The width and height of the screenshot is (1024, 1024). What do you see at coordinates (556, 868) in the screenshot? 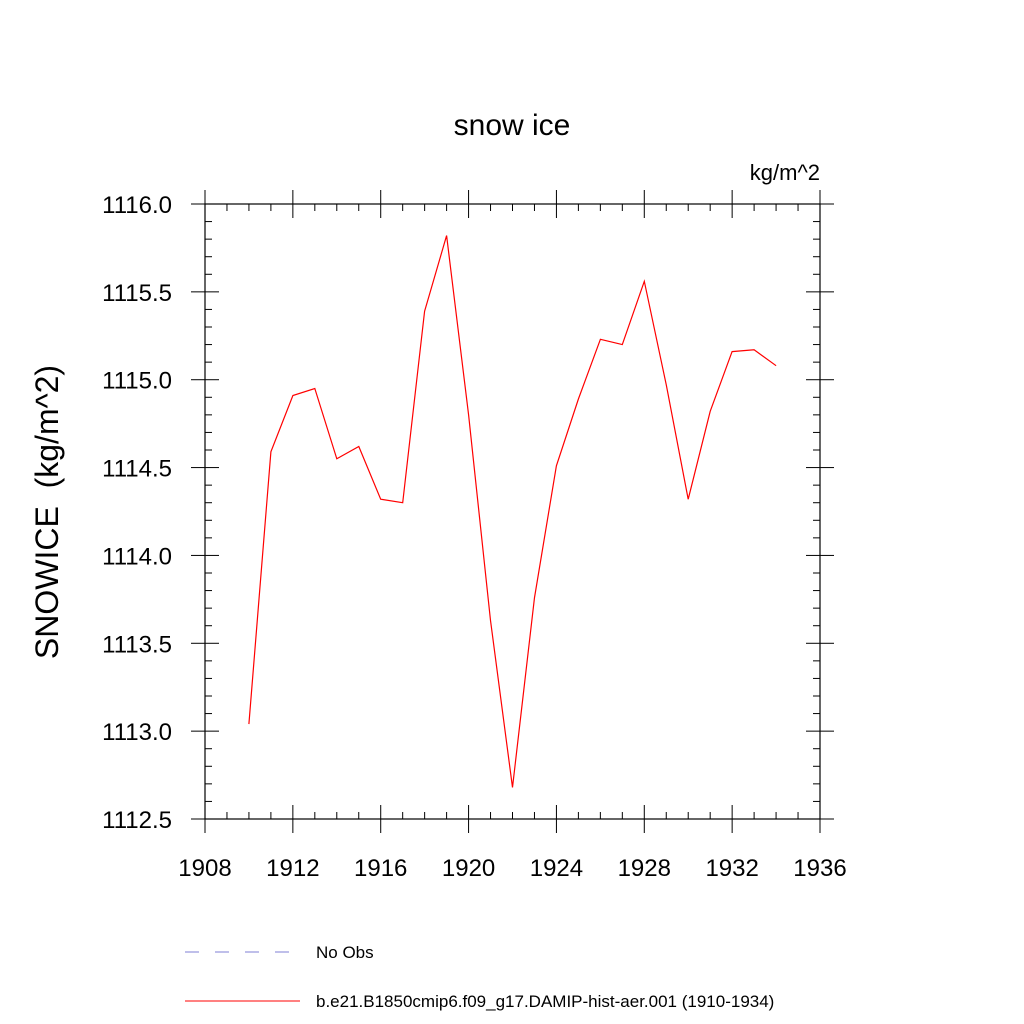
I see `x-tick-label: 1924` at bounding box center [556, 868].